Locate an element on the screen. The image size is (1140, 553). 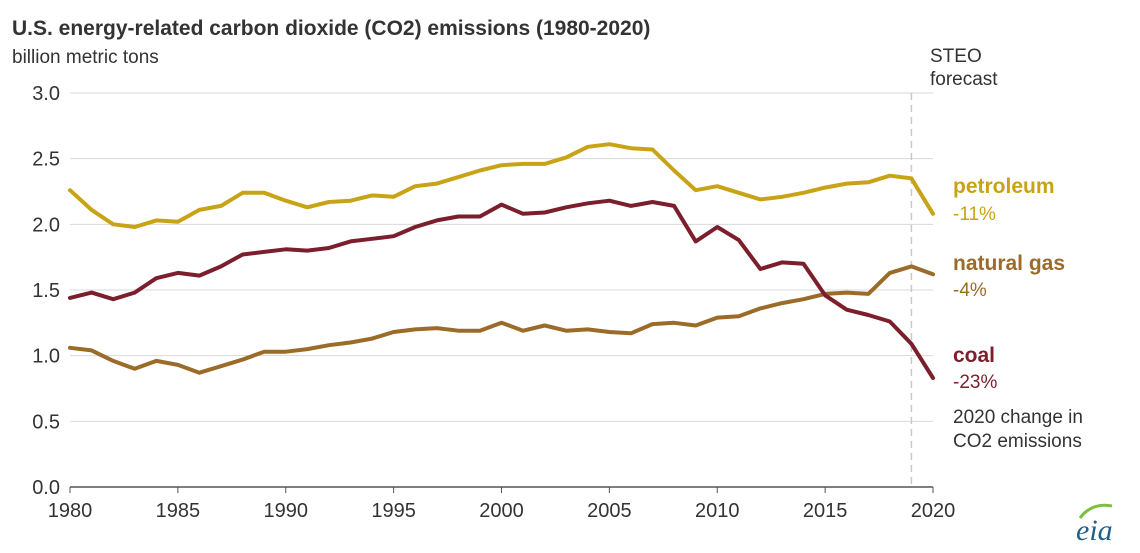
legend-note-line2: CO2 emissions is located at coordinates (1017, 441).